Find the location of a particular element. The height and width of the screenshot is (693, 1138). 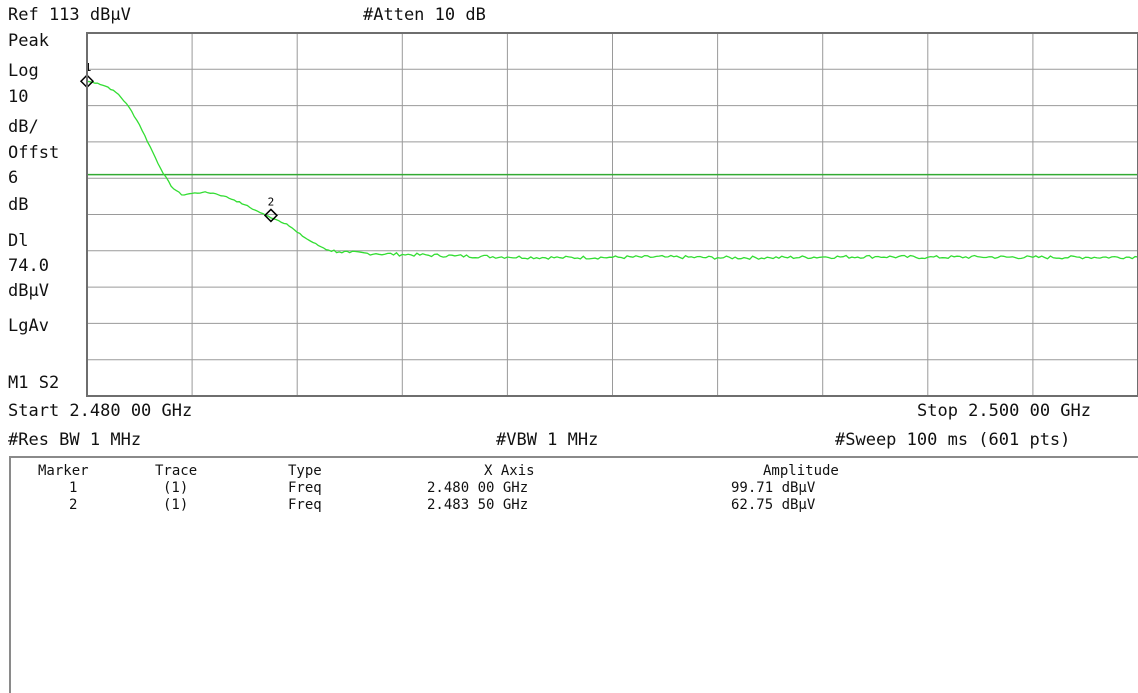

row2-x: 2.483 50 GHz is located at coordinates (478, 505).